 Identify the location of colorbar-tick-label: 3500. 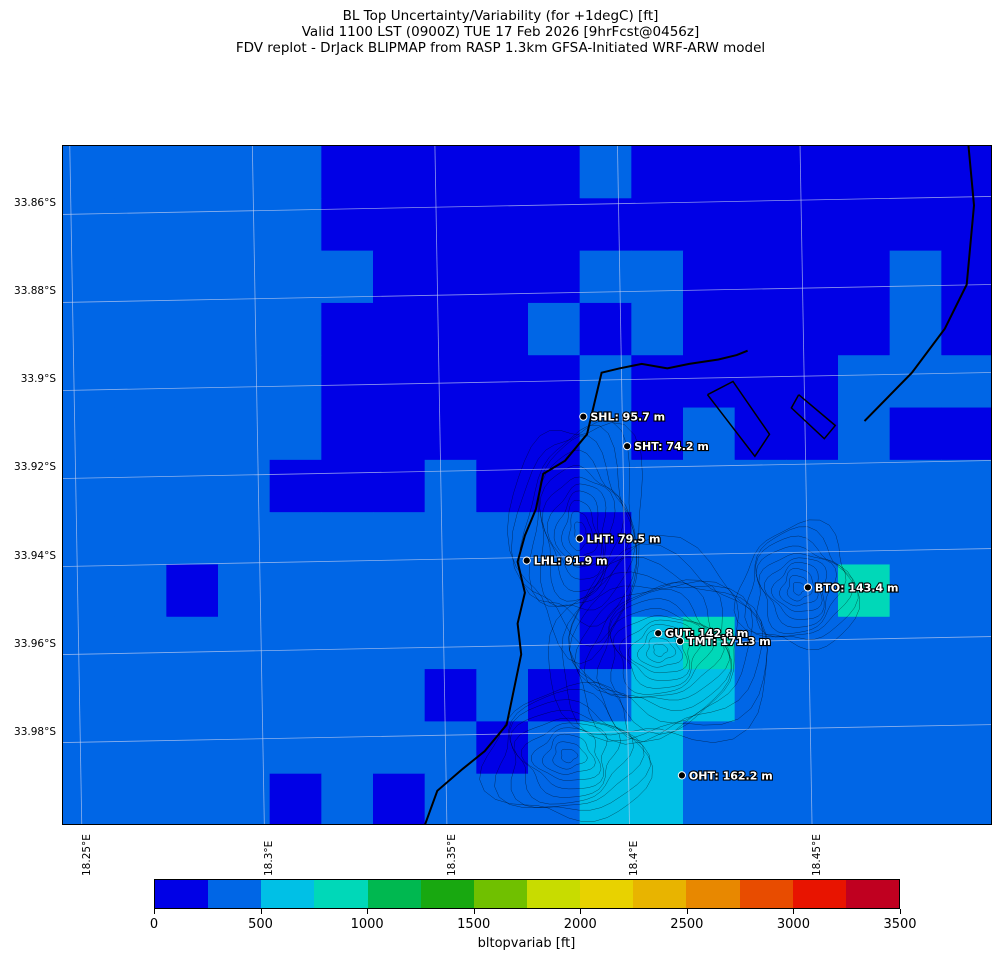
(900, 924).